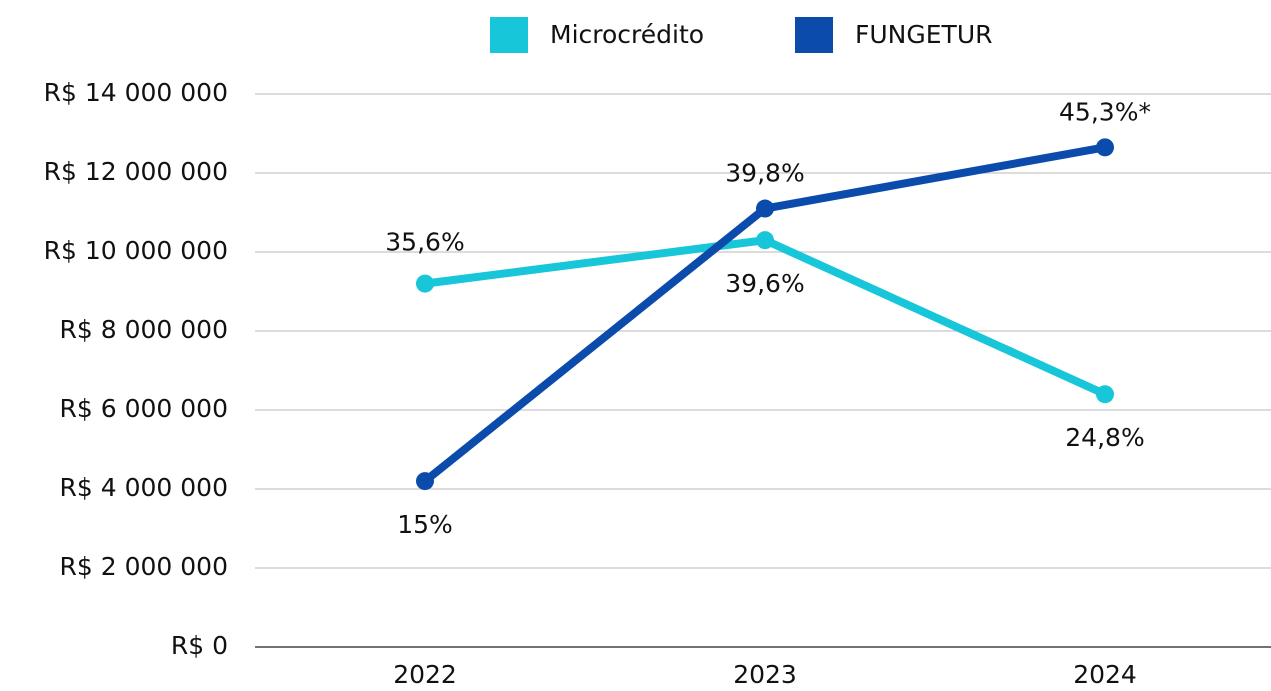 This screenshot has width=1271, height=691. What do you see at coordinates (425, 524) in the screenshot?
I see `point-label: 15%` at bounding box center [425, 524].